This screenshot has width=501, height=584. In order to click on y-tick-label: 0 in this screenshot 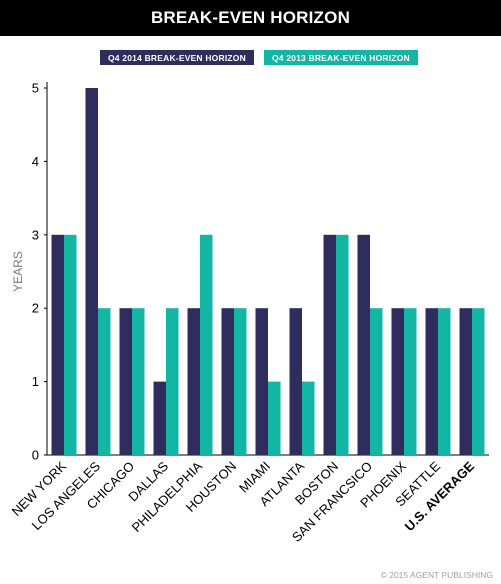, I will do `click(35, 455)`.